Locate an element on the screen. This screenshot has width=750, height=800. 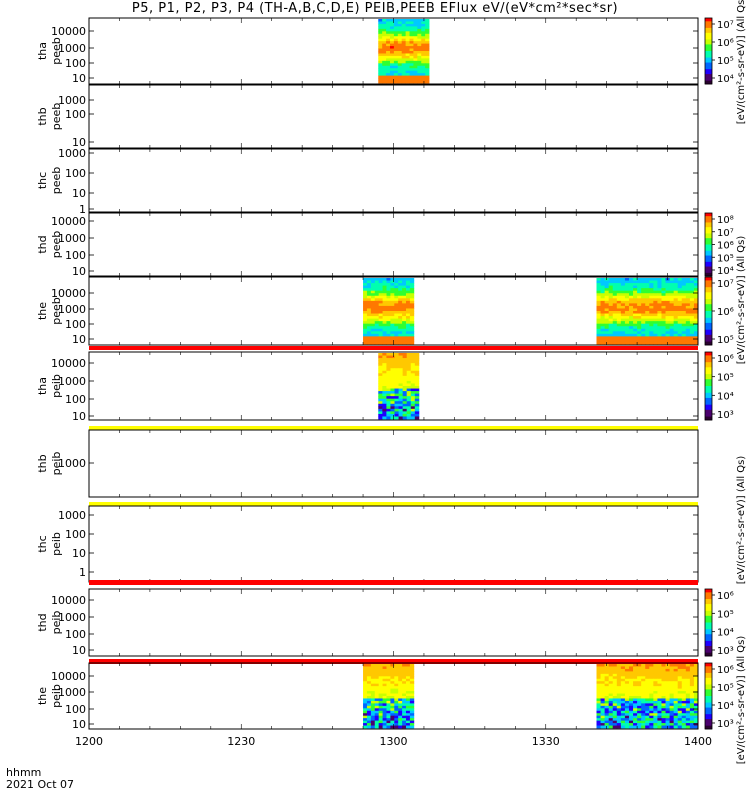
panel-thc-peeb: 1 10 100 1000 thc peeb is located at coordinates (367, 181).